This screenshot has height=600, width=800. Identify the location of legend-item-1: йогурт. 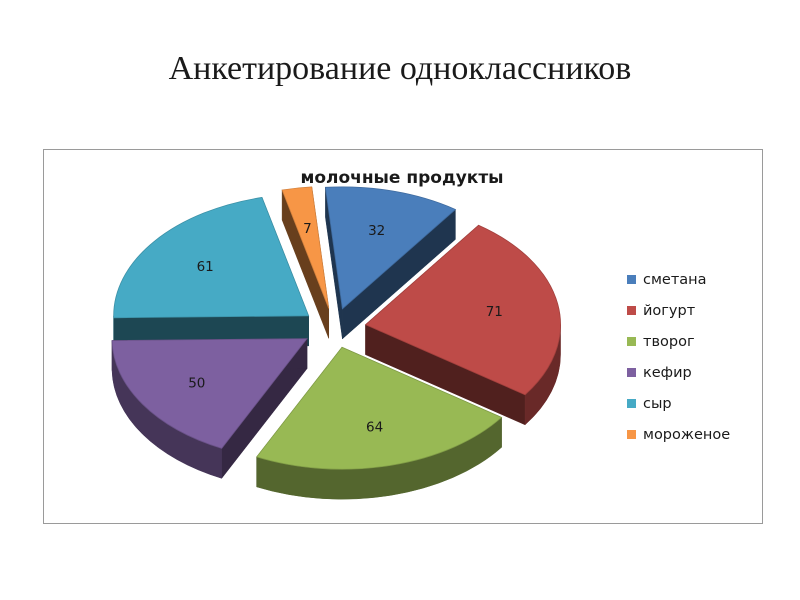
(678, 310).